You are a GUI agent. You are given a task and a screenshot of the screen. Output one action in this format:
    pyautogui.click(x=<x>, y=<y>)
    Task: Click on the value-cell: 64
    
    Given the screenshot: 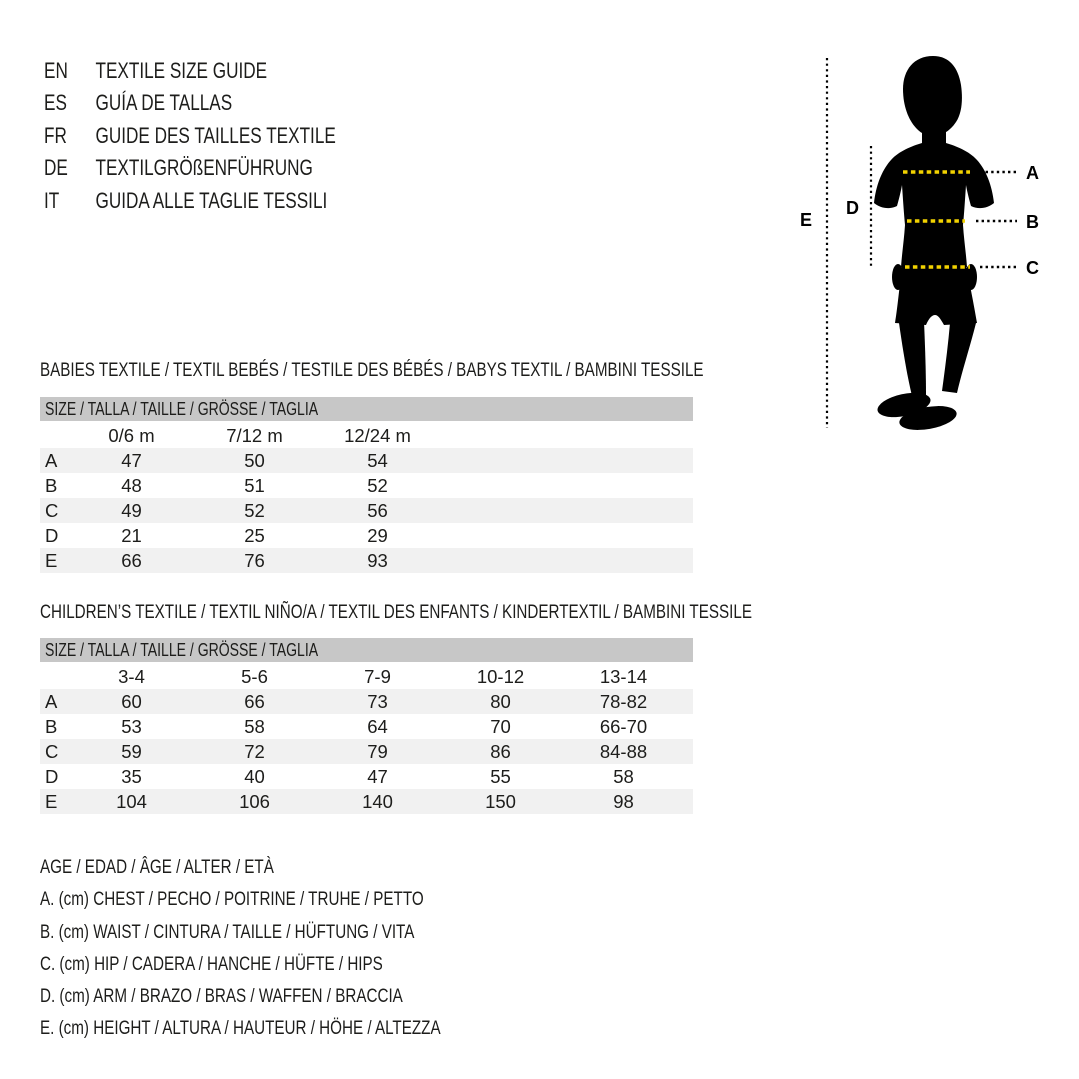 What is the action you would take?
    pyautogui.click(x=377, y=726)
    